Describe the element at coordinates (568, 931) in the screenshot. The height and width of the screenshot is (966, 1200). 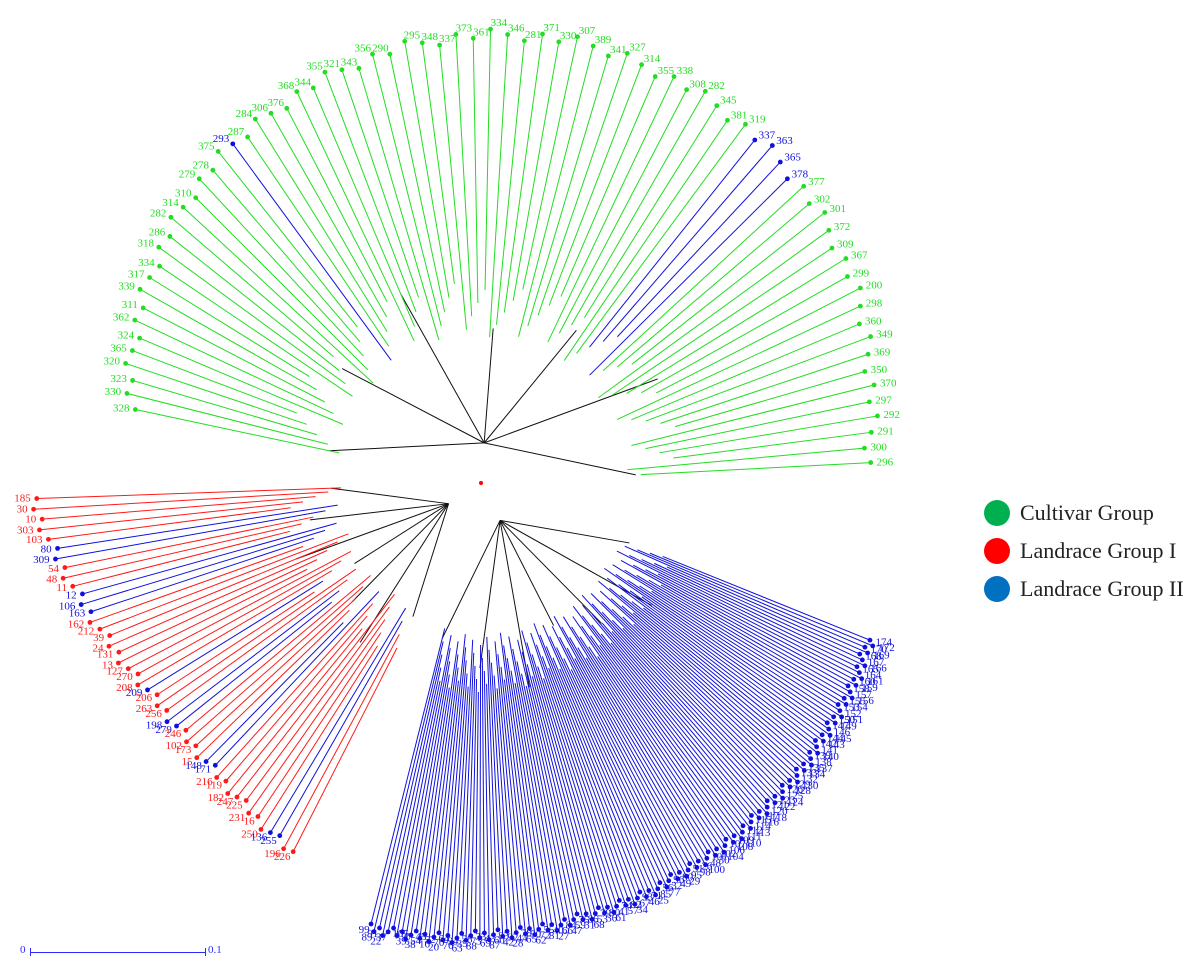
I see `leaf-label: 66` at that location.